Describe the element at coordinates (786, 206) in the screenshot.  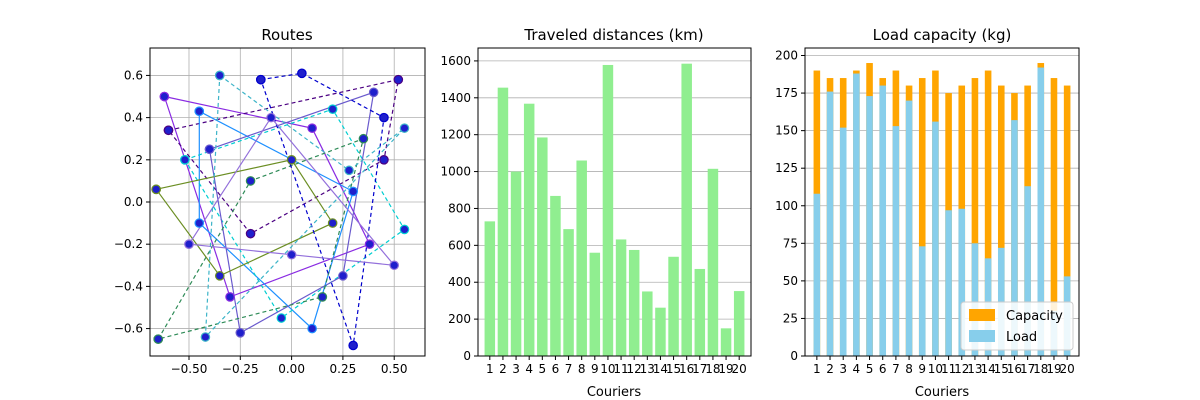
I see `load-y-tick-label: 100` at that location.